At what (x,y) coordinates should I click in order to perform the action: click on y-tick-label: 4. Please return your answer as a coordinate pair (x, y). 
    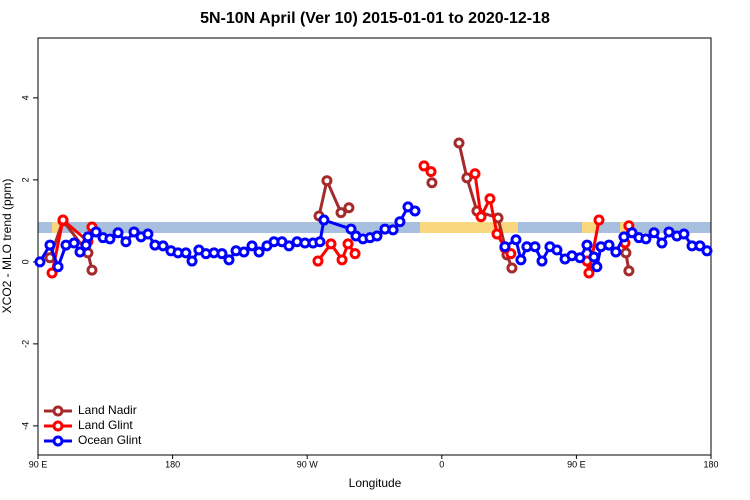
    Looking at the image, I should click on (25, 97).